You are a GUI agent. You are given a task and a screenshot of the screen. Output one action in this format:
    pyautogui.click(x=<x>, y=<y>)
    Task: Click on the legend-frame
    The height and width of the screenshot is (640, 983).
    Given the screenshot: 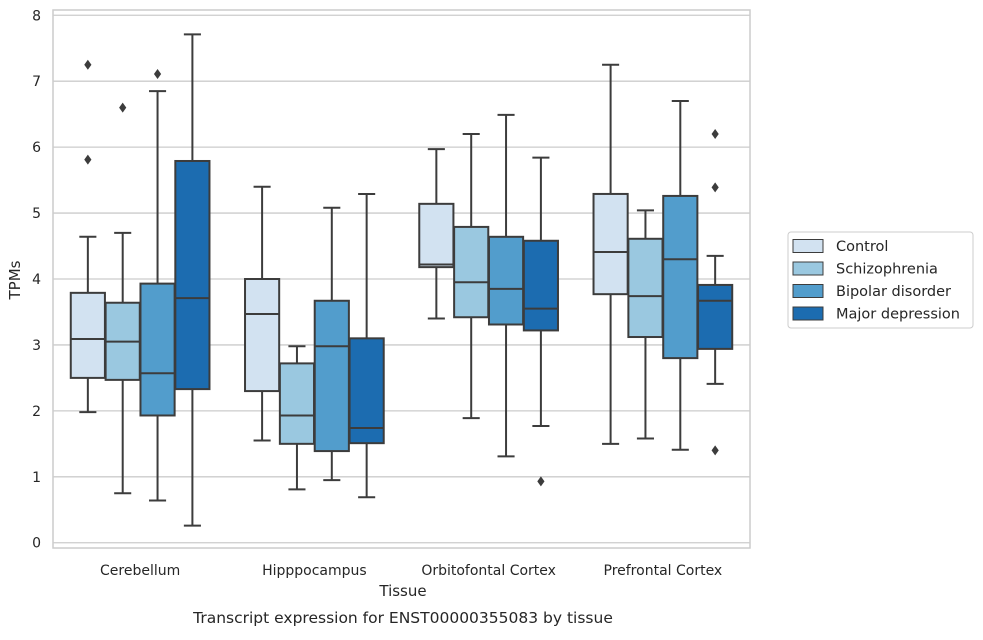 What is the action you would take?
    pyautogui.click(x=880, y=280)
    